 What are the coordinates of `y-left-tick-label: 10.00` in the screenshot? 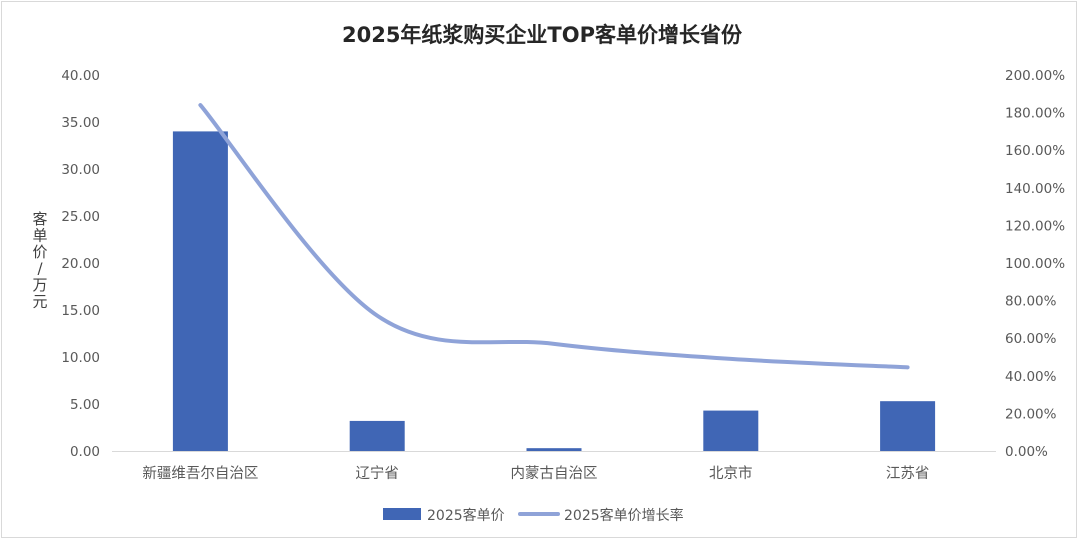 It's located at (80, 358).